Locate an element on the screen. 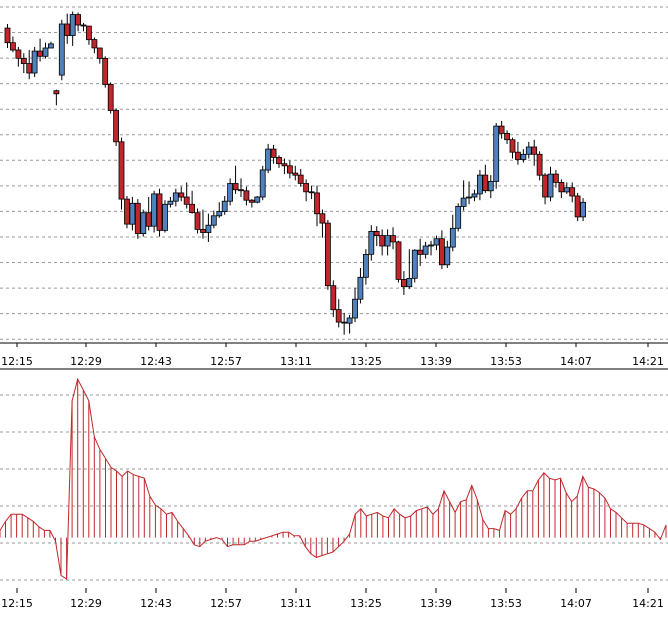 The width and height of the screenshot is (668, 619). indicator-tick-label: 14:07 is located at coordinates (576, 603).